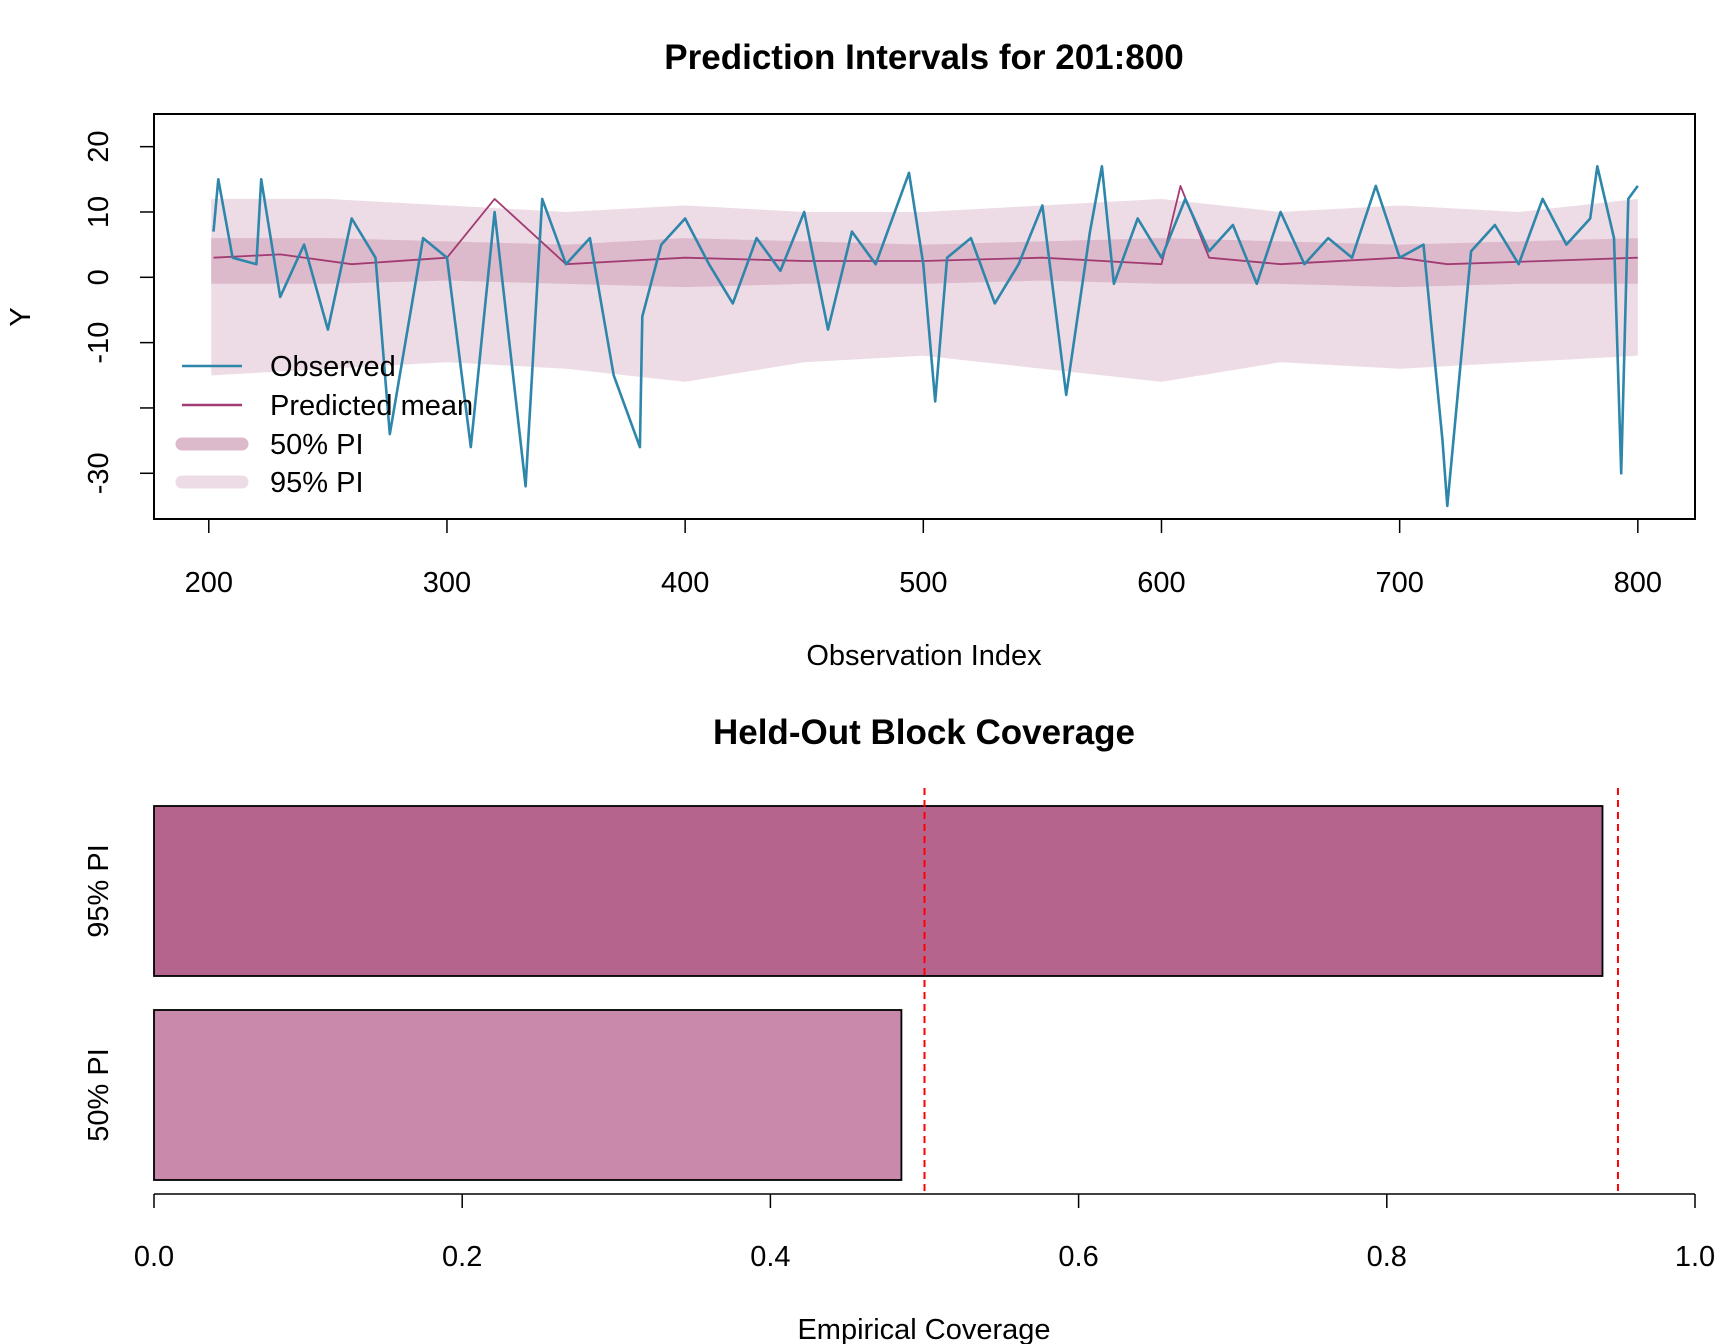 The width and height of the screenshot is (1728, 1344). I want to click on x-axis: 0.0 0.2 0.4 0.6 0.8 1.0, so click(924, 1233).